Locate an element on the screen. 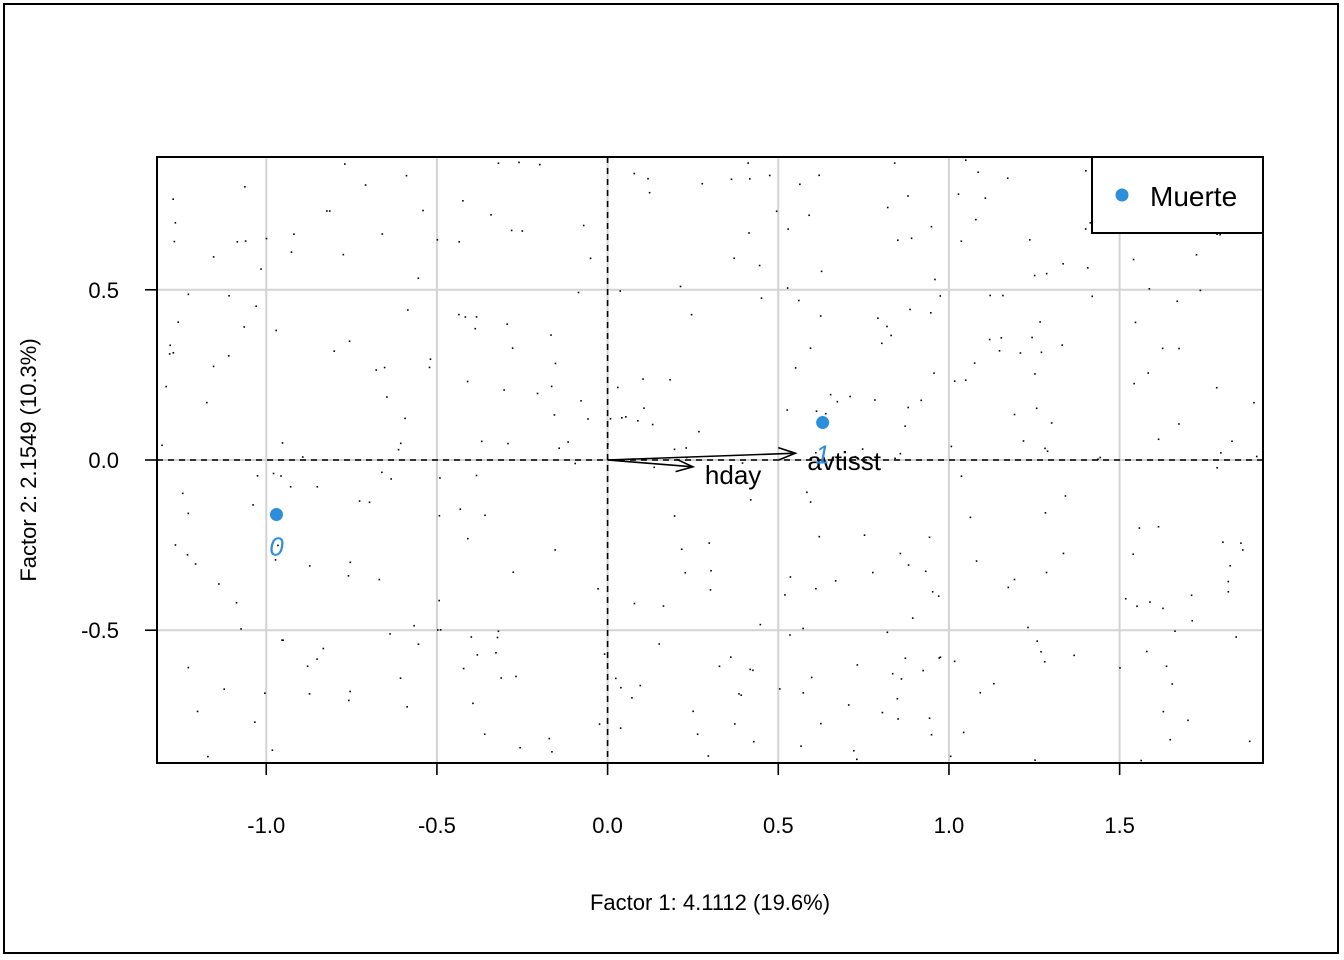  category-points: 01 is located at coordinates (549, 488).